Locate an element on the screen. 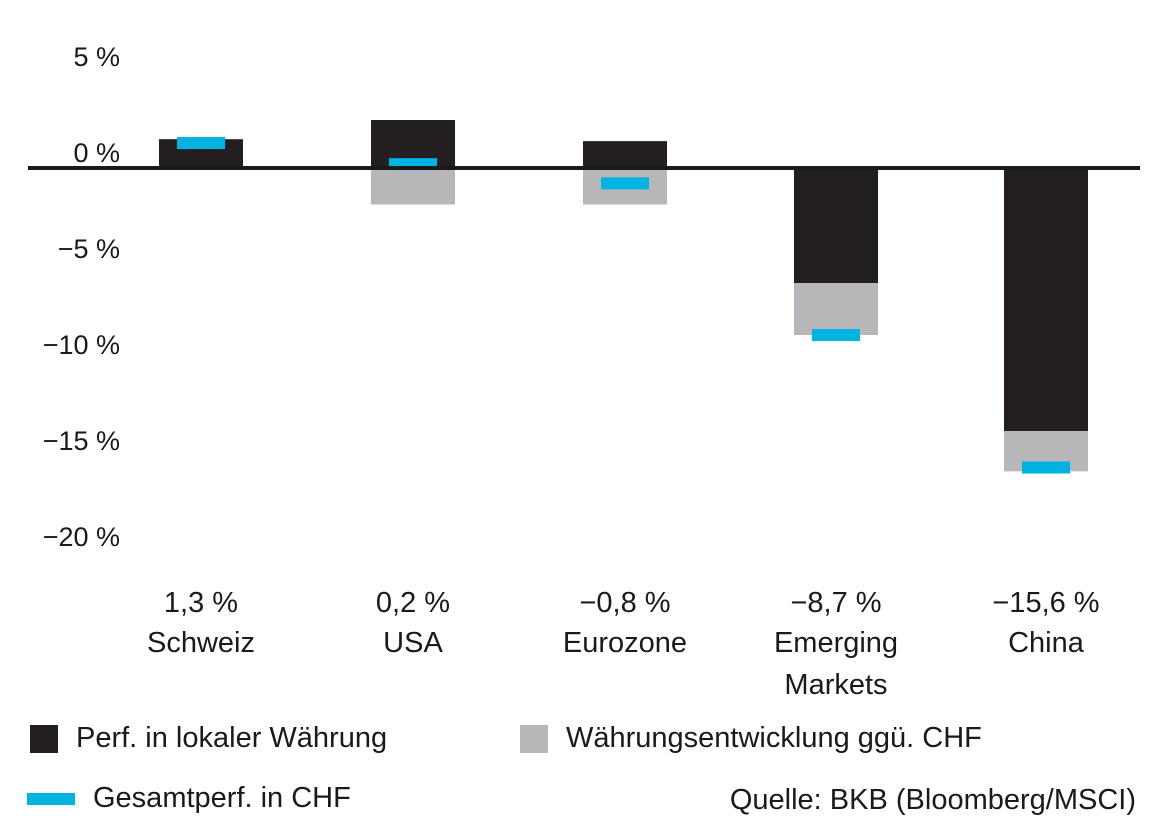  data-label-total: −15,6 % is located at coordinates (1045, 603).